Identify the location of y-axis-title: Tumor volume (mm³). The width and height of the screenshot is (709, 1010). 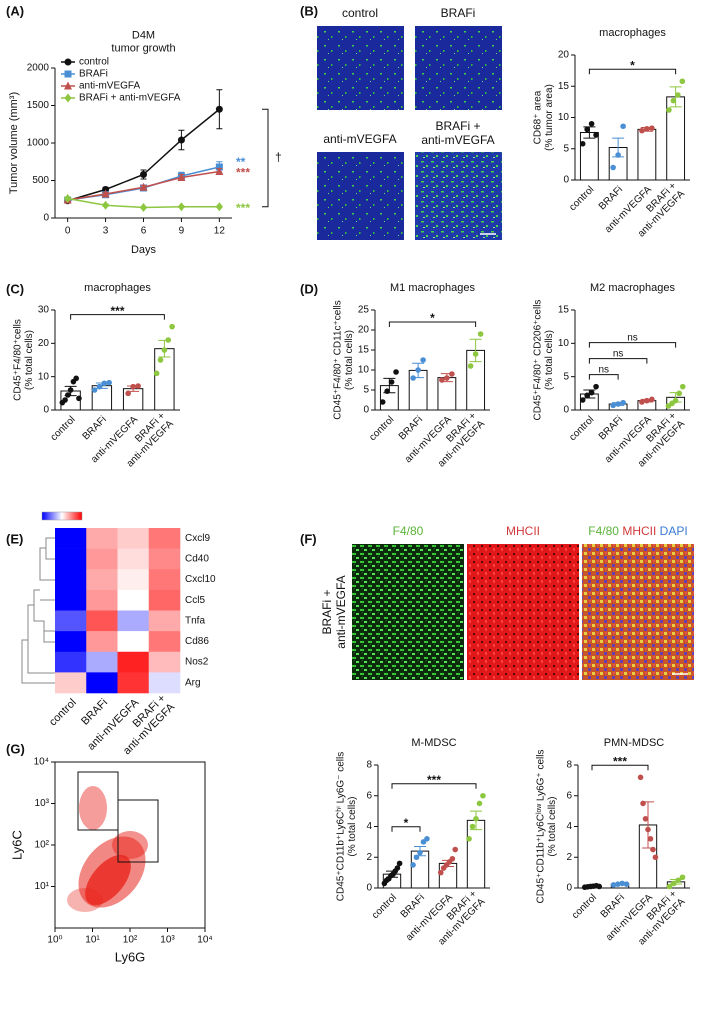
(14, 143).